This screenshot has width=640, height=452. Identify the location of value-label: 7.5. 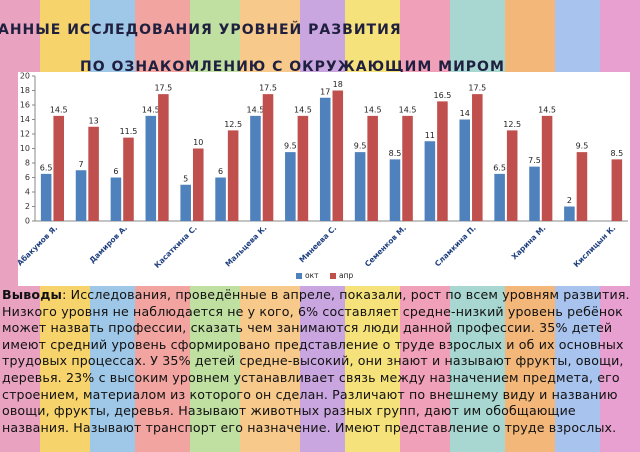
(534, 160).